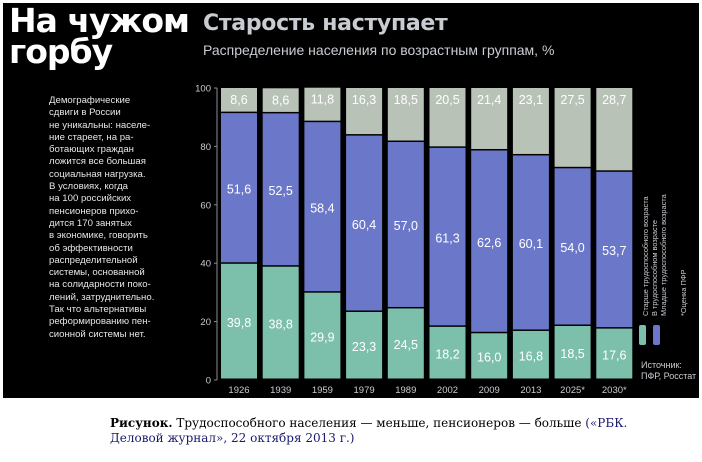 This screenshot has width=702, height=462. I want to click on y-tick-label: 60, so click(205, 205).